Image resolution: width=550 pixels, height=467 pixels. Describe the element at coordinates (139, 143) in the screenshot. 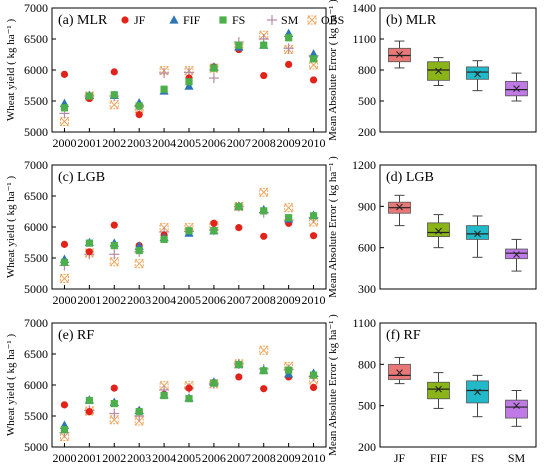

I see `scatter-0-xtick-label: 2003` at that location.